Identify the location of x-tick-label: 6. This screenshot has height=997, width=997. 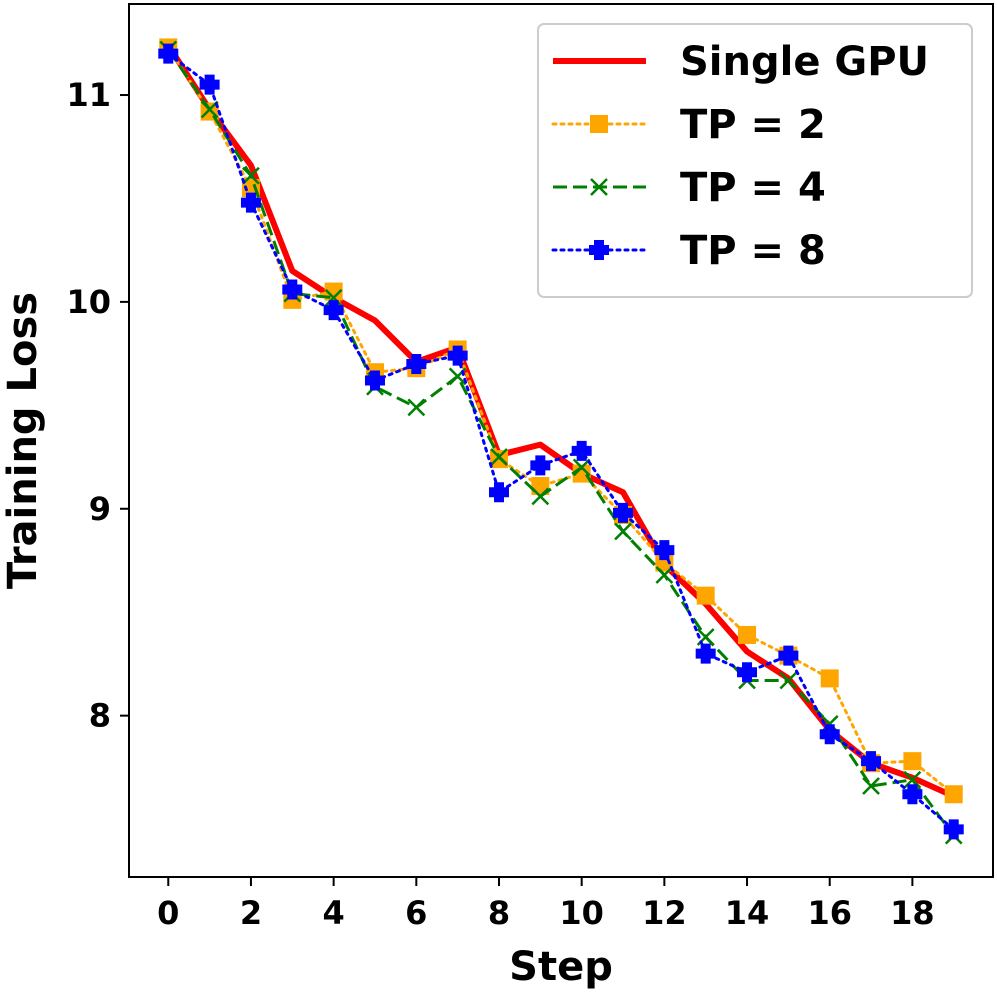
(416, 913).